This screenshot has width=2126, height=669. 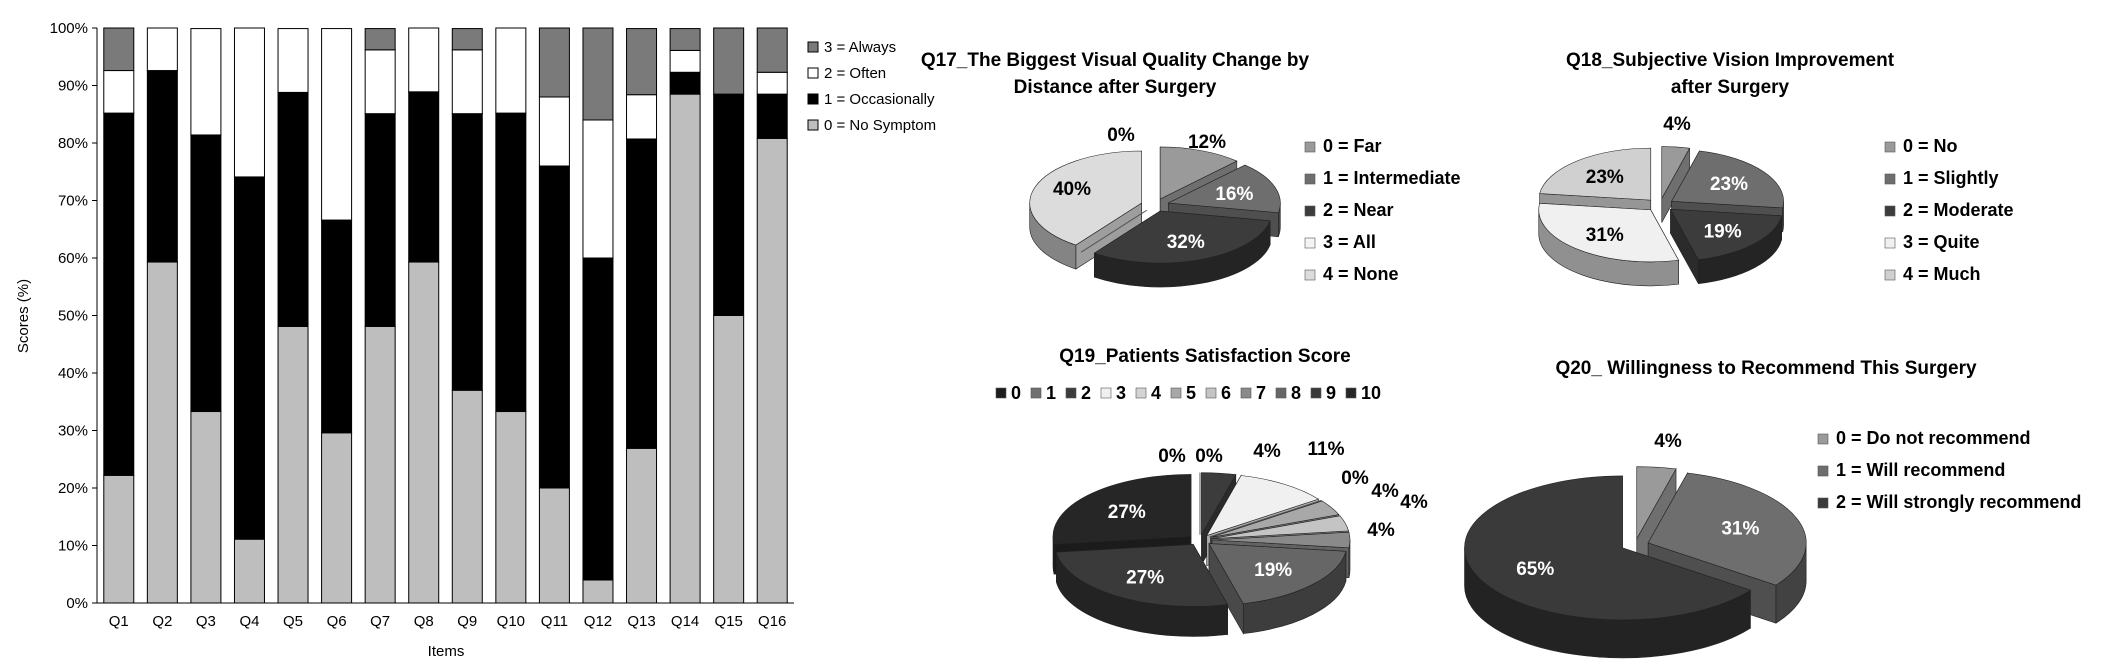 What do you see at coordinates (1930, 146) in the screenshot?
I see `pie-legend-label: 0 = No` at bounding box center [1930, 146].